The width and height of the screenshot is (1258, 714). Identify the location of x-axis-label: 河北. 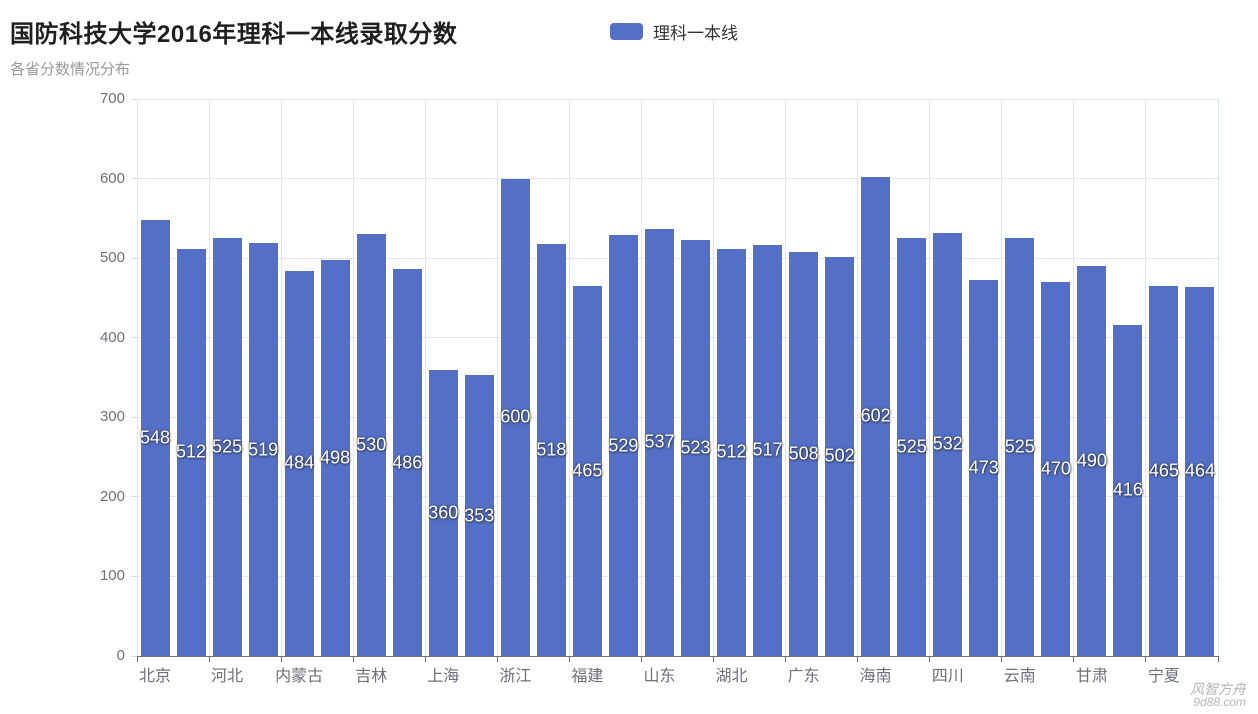
(227, 676).